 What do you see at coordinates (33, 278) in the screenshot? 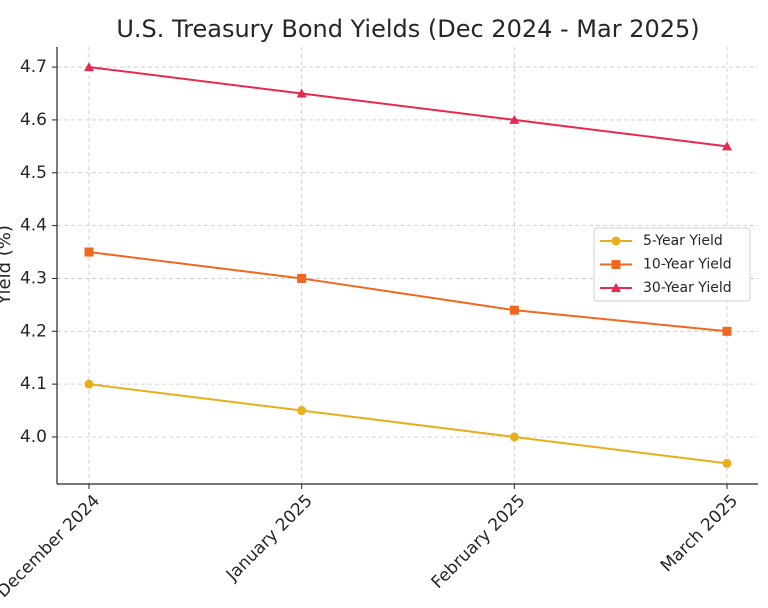
I see `y-tick-label: 4.3` at bounding box center [33, 278].